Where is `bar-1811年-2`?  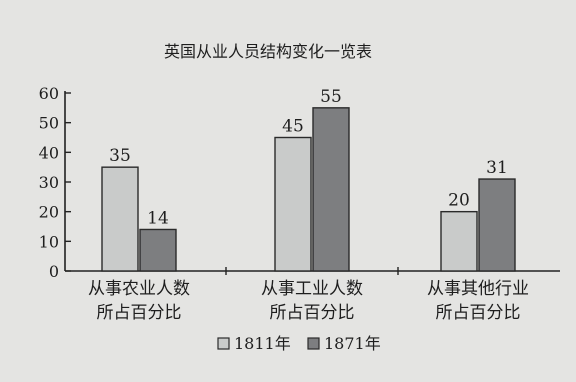 bar-1811年-2 is located at coordinates (459, 241).